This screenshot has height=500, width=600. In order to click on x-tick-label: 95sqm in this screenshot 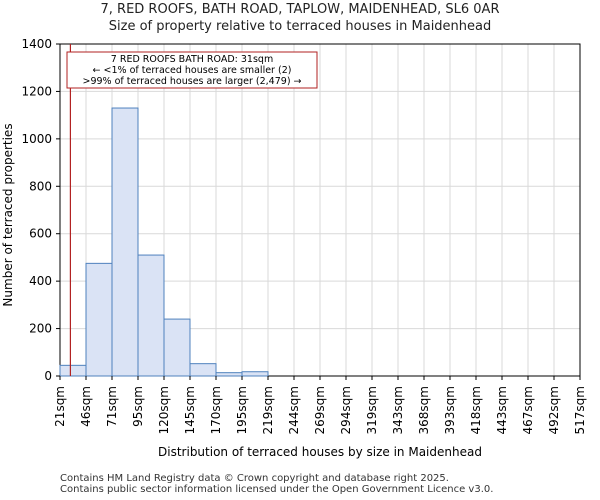, I will do `click(138, 406)`.